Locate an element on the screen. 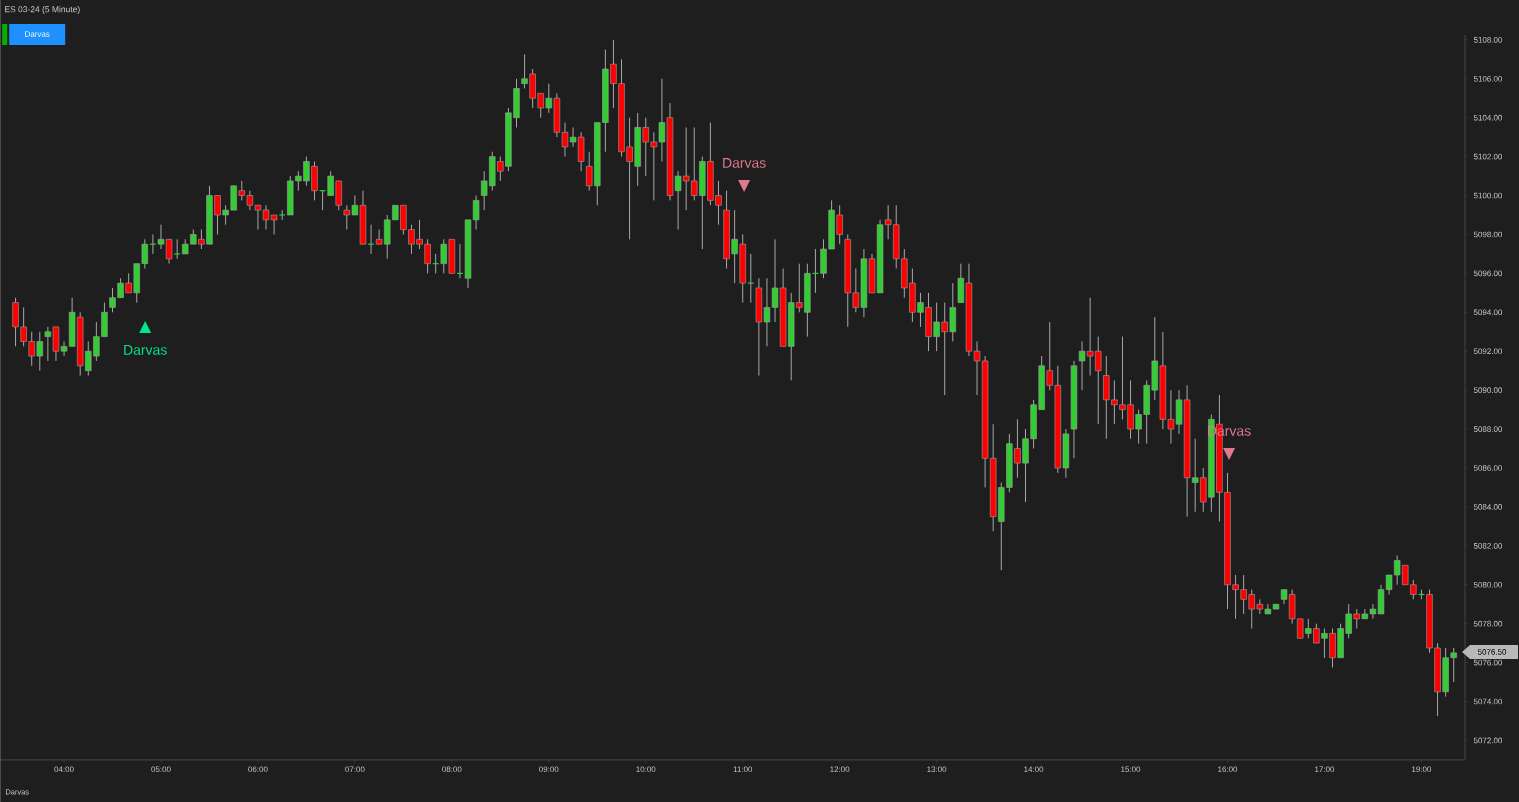  chart-title: ES 03-24 (5 Minute) is located at coordinates (42, 10).